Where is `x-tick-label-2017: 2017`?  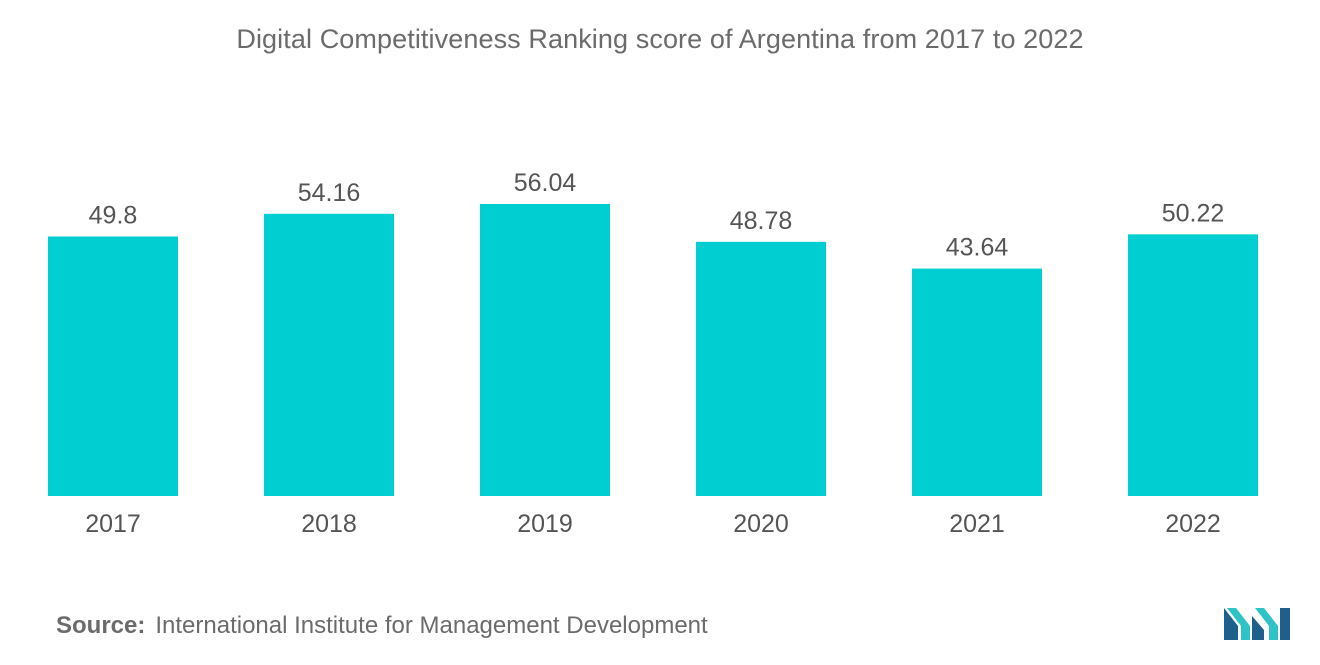
x-tick-label-2017: 2017 is located at coordinates (113, 524).